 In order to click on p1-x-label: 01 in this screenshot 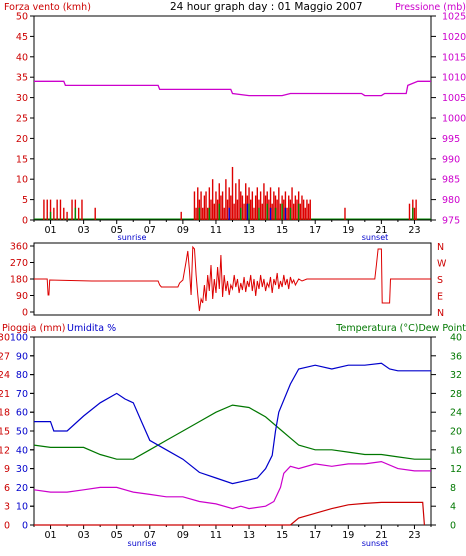, I will do `click(50, 230)`.